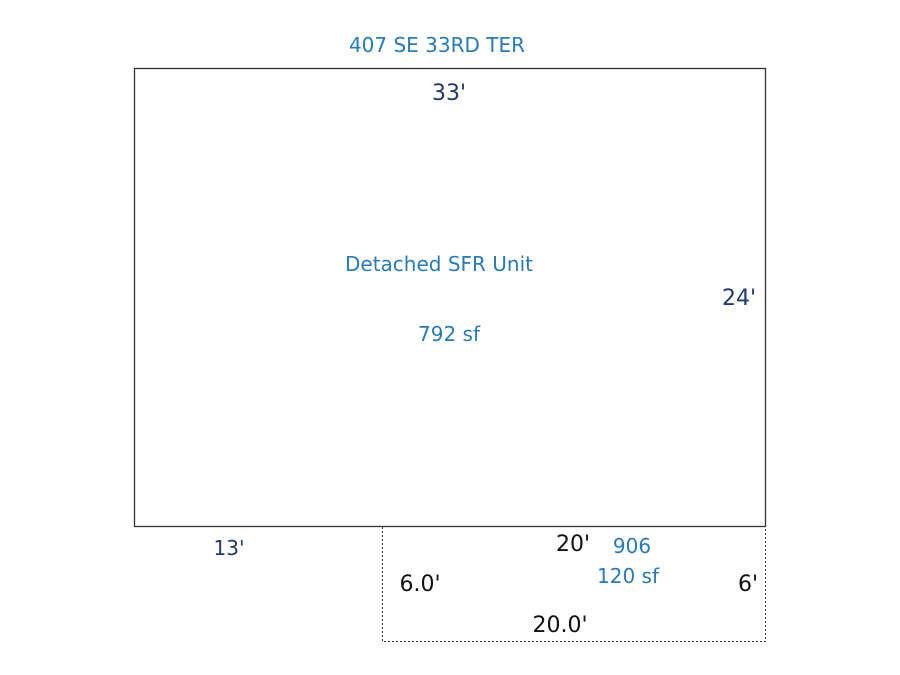 This screenshot has width=900, height=675. Describe the element at coordinates (437, 45) in the screenshot. I see `address-title: 407 SE 33RD TER` at that location.